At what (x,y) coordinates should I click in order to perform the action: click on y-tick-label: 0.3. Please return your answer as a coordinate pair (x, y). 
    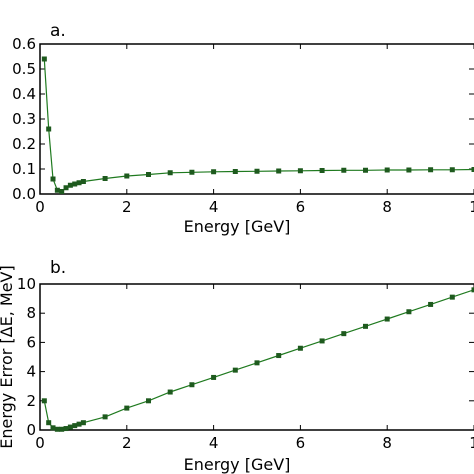
    Looking at the image, I should click on (24, 119).